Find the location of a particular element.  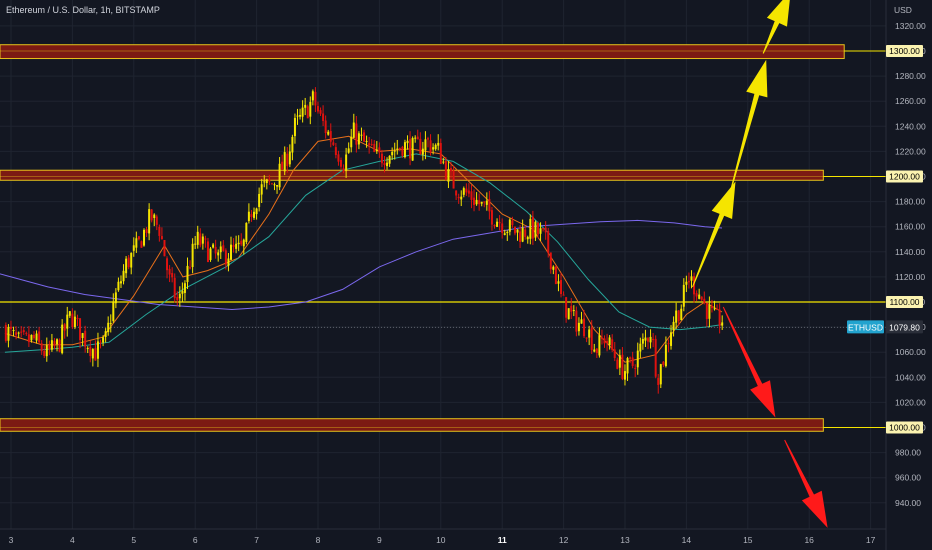

sr-zone is located at coordinates (422, 52).